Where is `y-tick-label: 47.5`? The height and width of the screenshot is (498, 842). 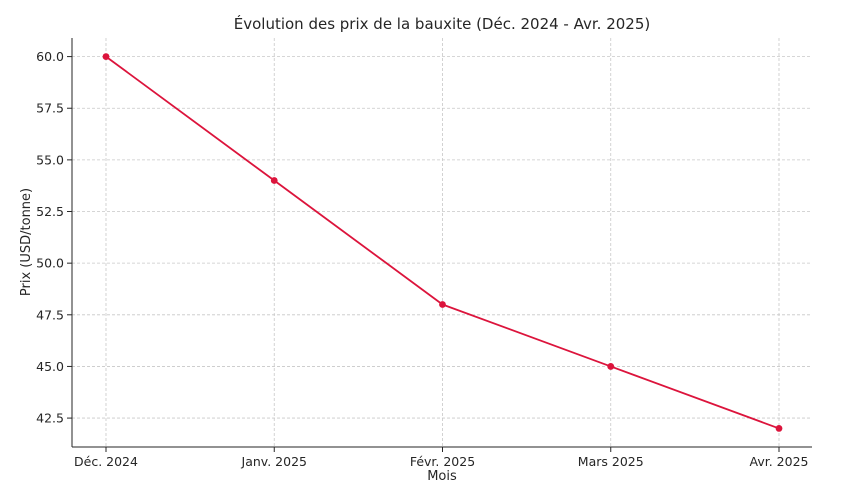 y-tick-label: 47.5 is located at coordinates (50, 314).